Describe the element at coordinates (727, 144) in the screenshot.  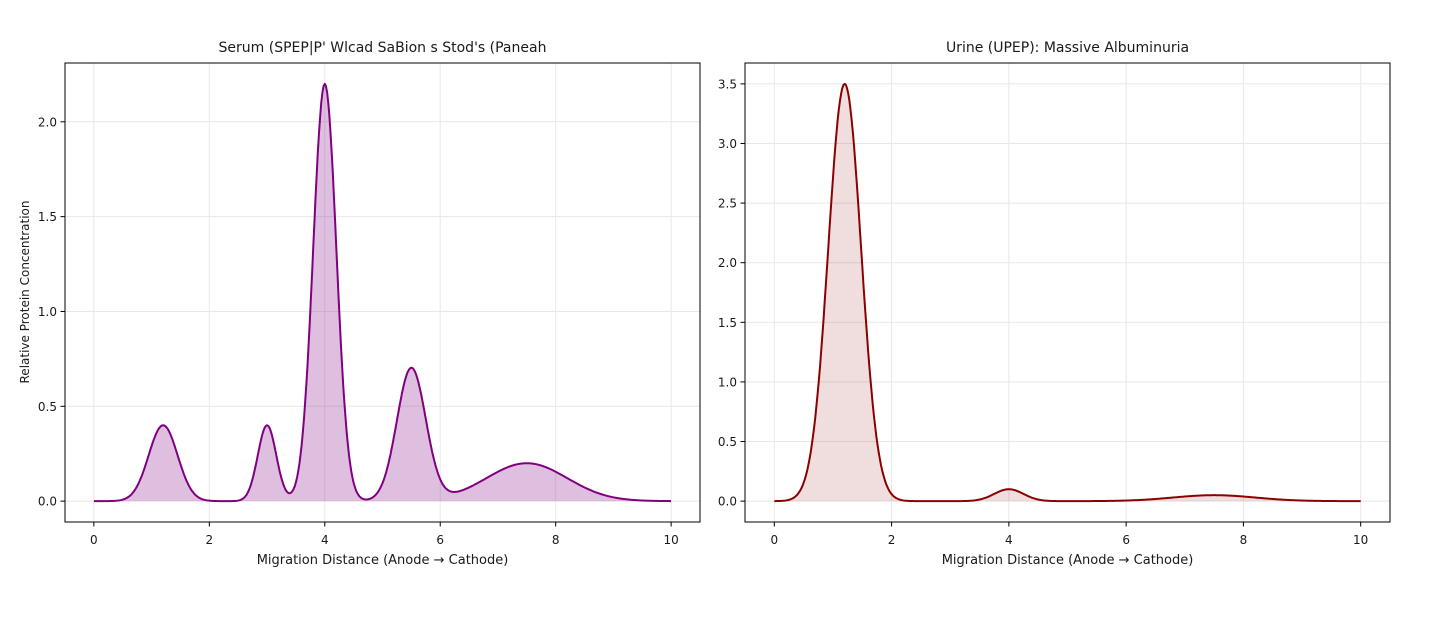
I see `y-tick-label: 3.0` at that location.